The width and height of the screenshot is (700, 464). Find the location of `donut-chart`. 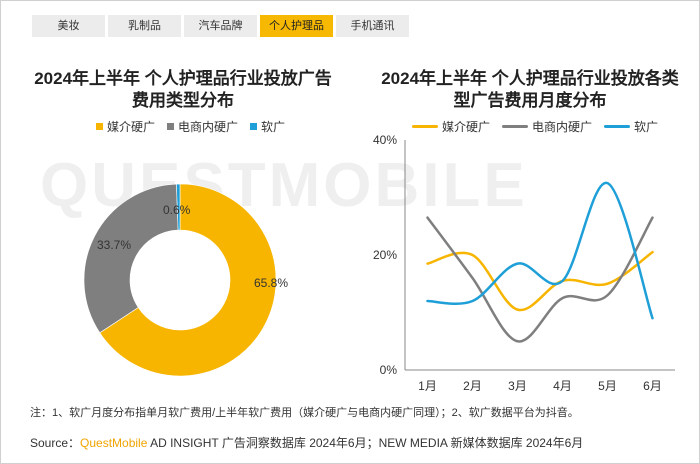

donut-chart is located at coordinates (180, 280).